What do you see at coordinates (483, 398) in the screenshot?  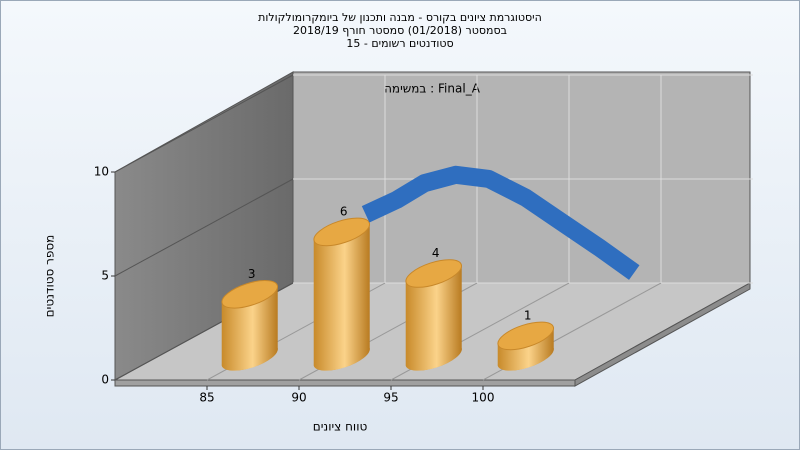 I see `x-tick-label: 100` at bounding box center [483, 398].